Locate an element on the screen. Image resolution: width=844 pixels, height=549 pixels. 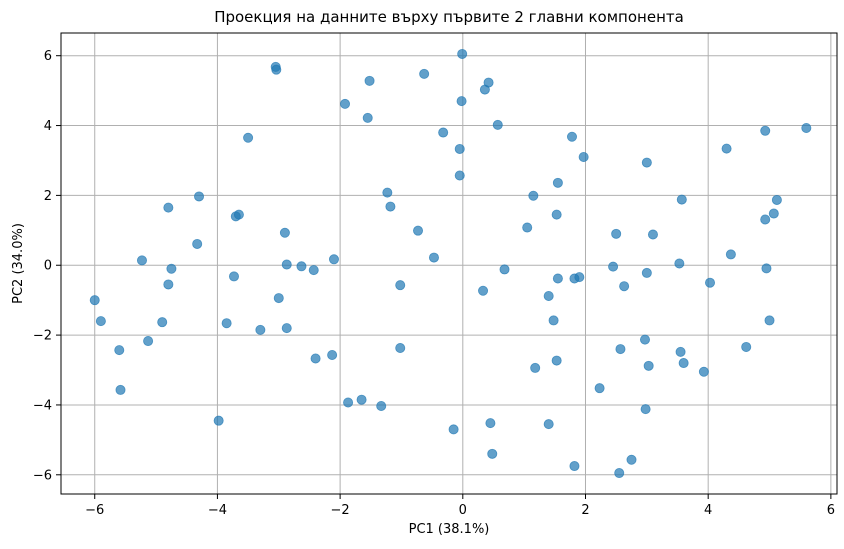
y-tick-label: −2 is located at coordinates (42, 336).